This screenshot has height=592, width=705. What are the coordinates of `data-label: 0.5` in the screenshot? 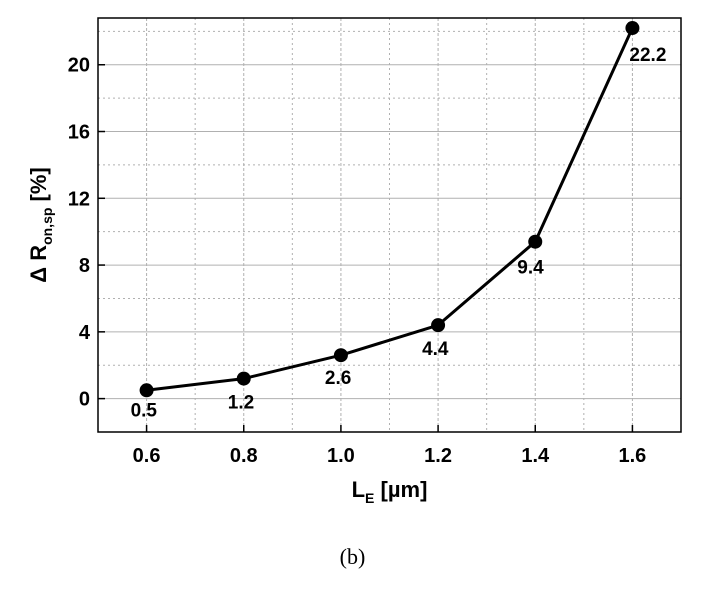 It's located at (144, 410).